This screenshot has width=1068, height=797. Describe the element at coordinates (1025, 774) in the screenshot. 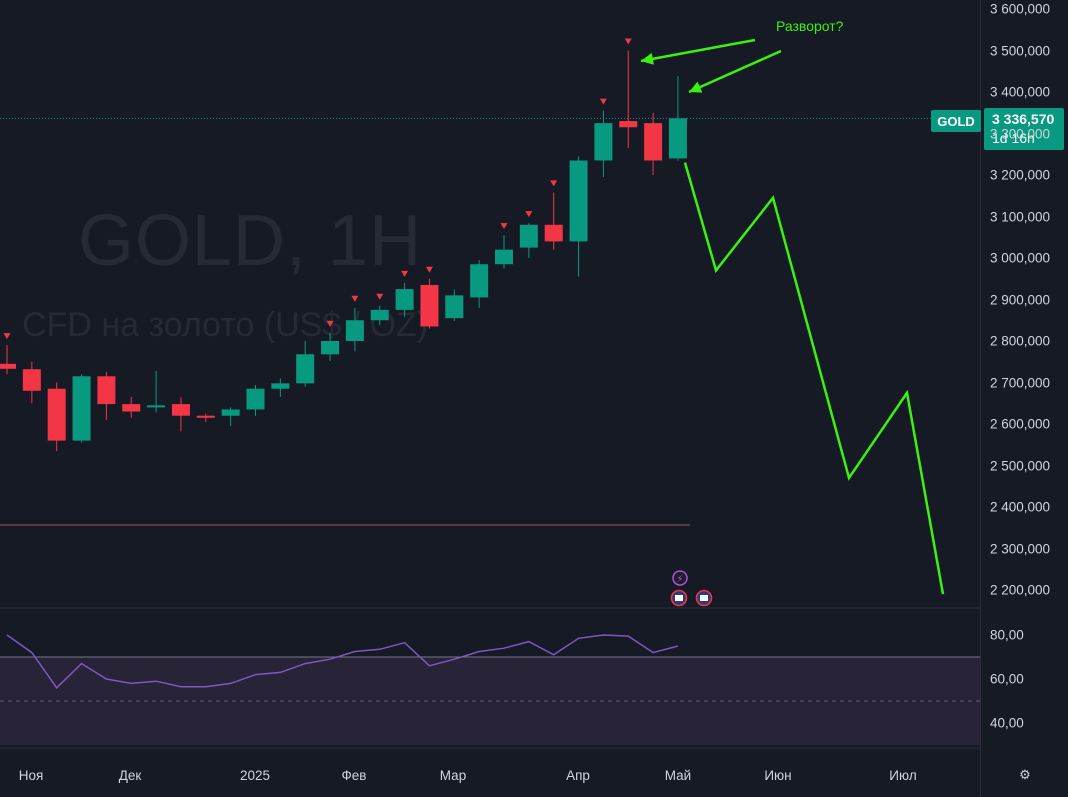

I see `settings-icon: ⚙` at that location.